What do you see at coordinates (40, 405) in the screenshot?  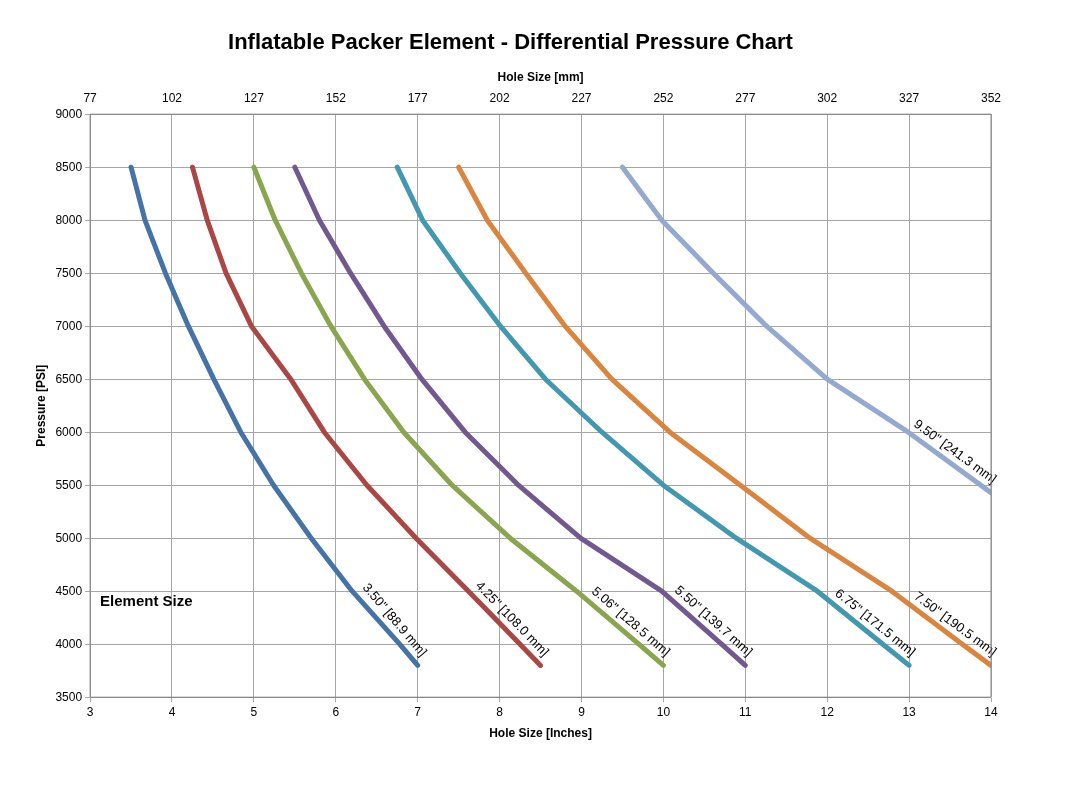 I see `y-axis-title: Pressure [PSI]` at bounding box center [40, 405].